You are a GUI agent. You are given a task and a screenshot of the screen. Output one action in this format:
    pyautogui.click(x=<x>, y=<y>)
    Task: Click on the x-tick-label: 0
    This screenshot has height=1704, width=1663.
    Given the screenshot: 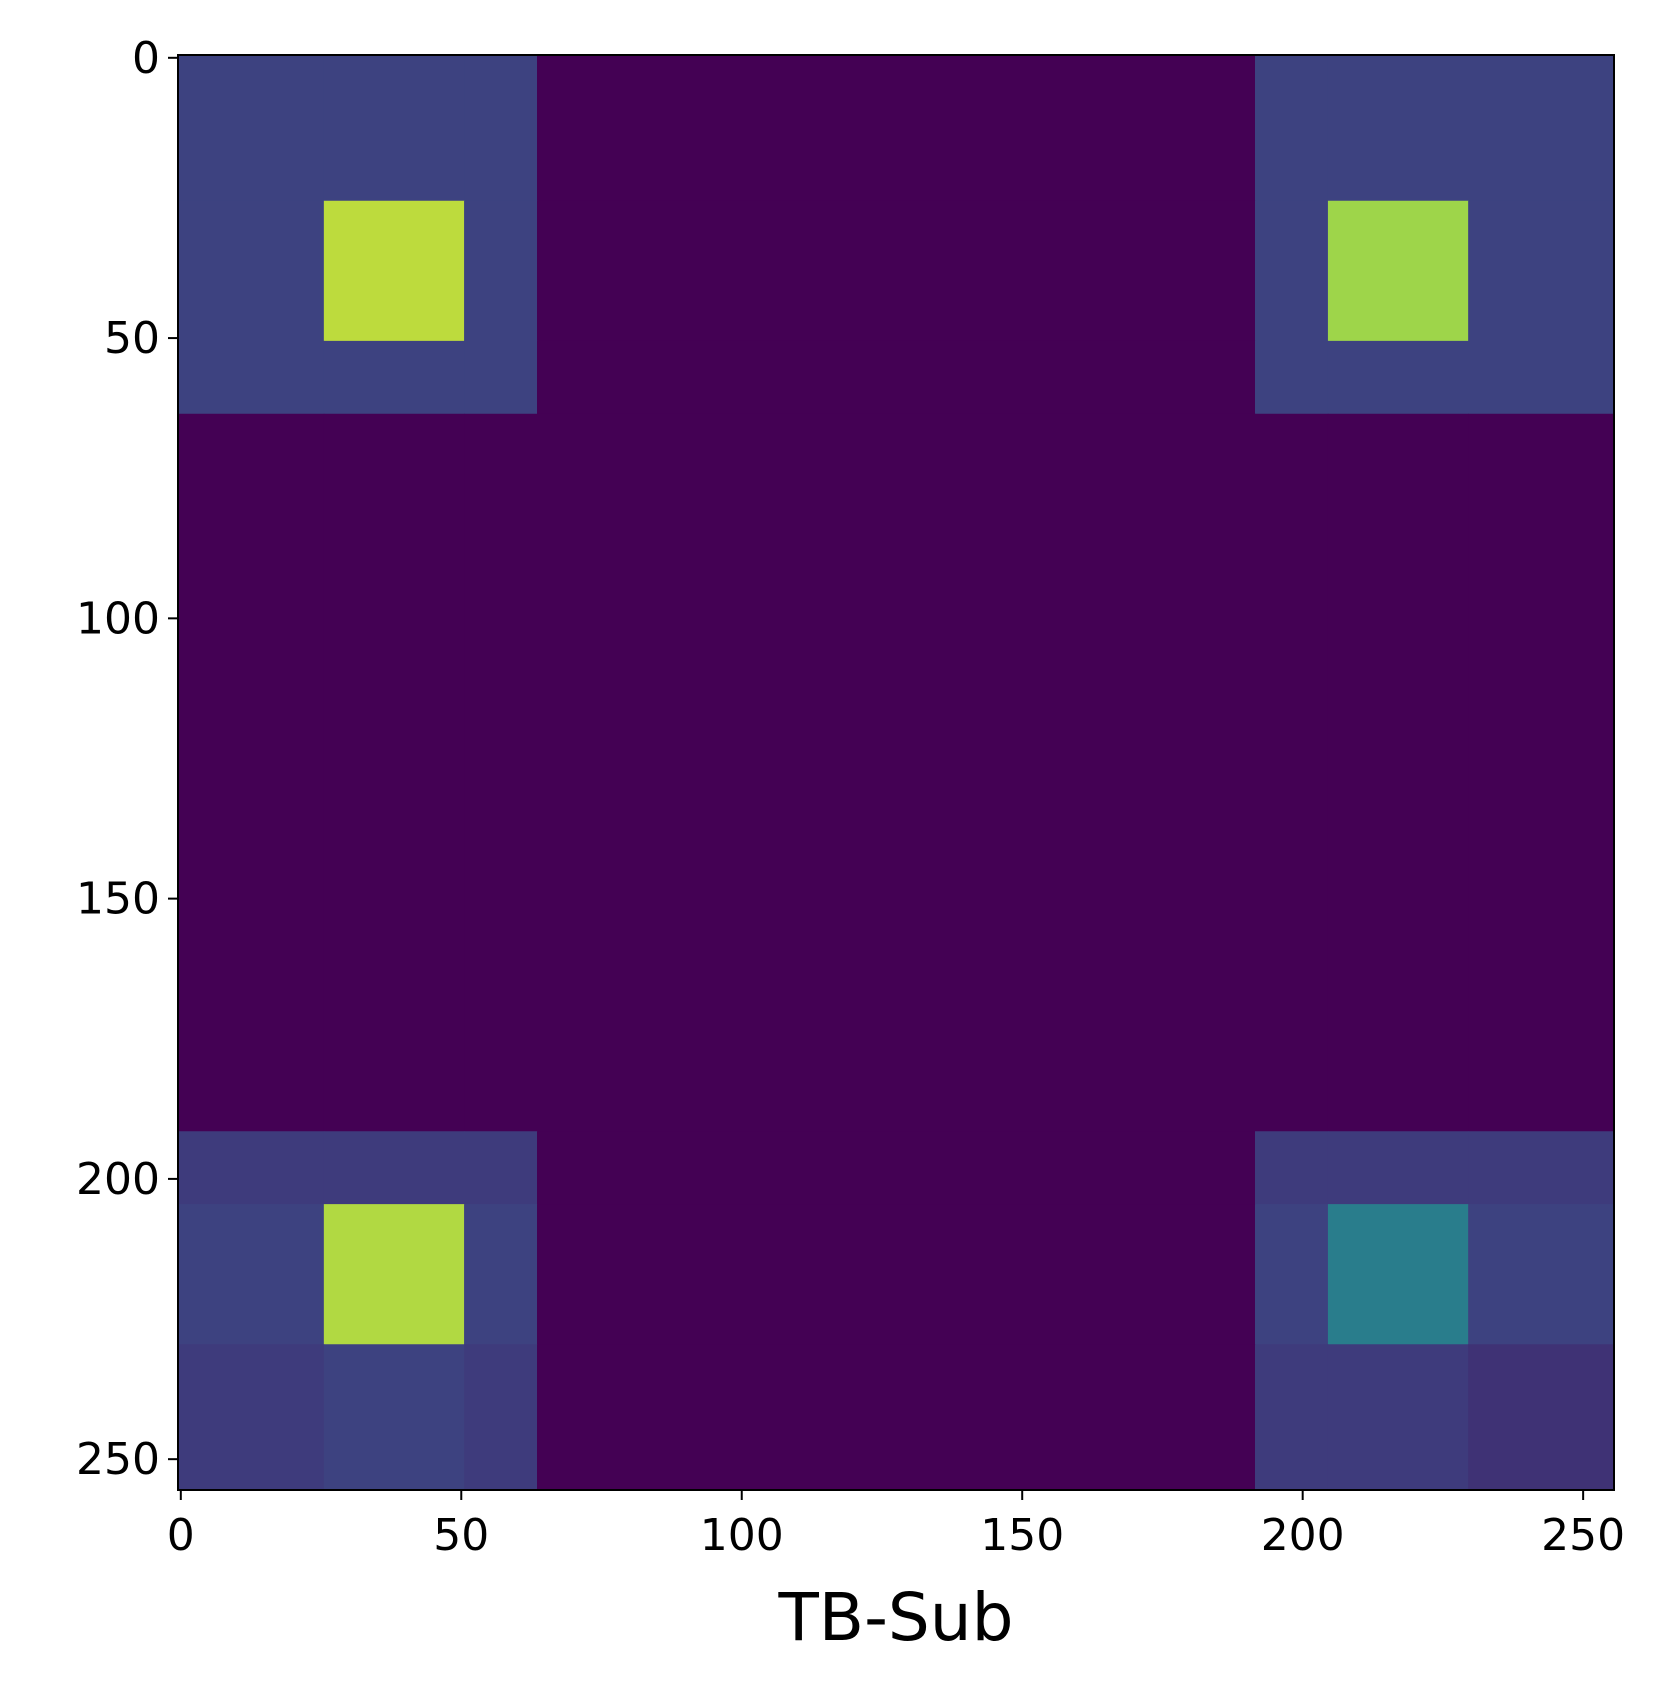 What is the action you would take?
    pyautogui.click(x=181, y=1535)
    